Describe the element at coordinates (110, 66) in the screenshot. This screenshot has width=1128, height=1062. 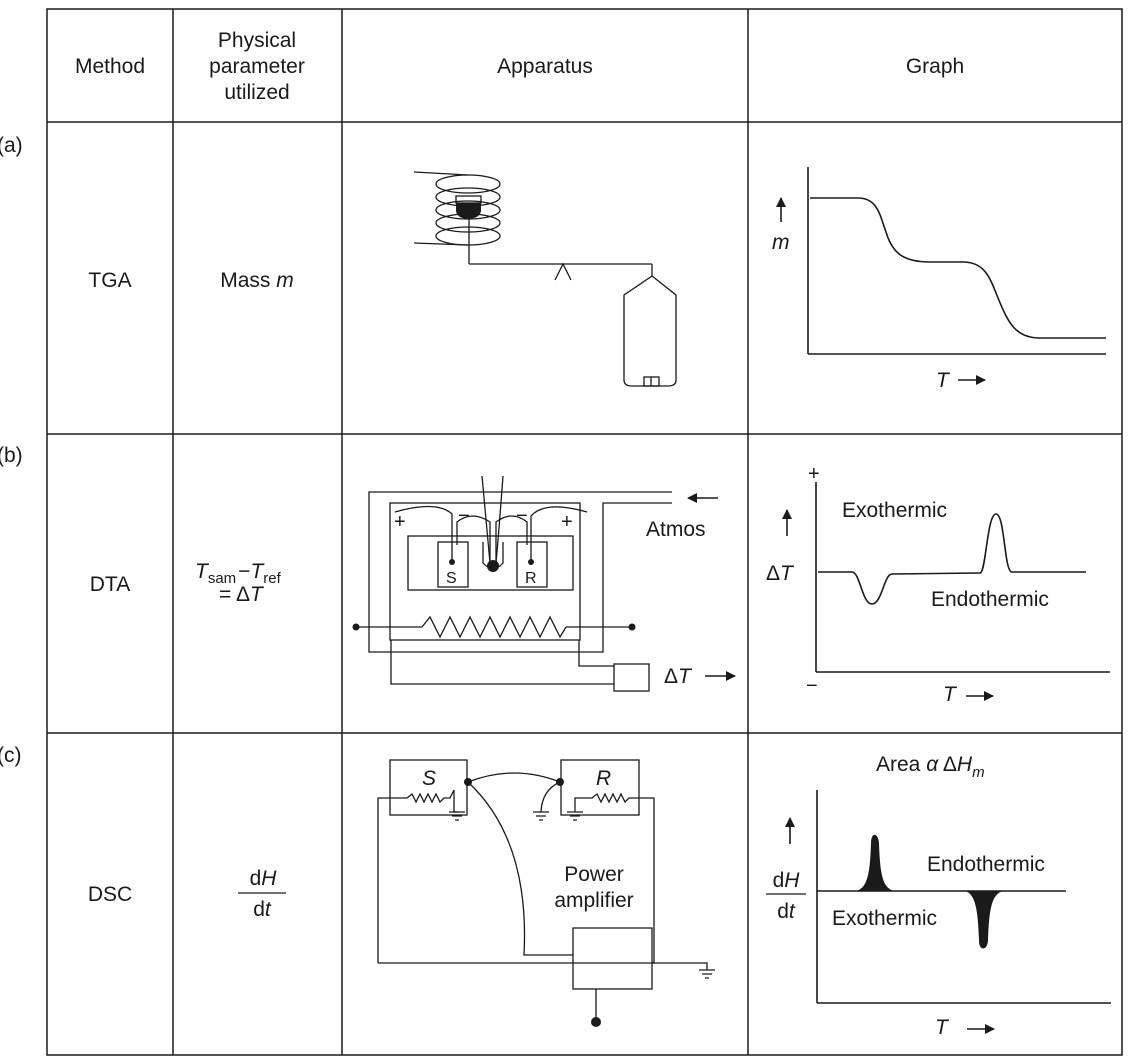
I see `header-method: Method` at that location.